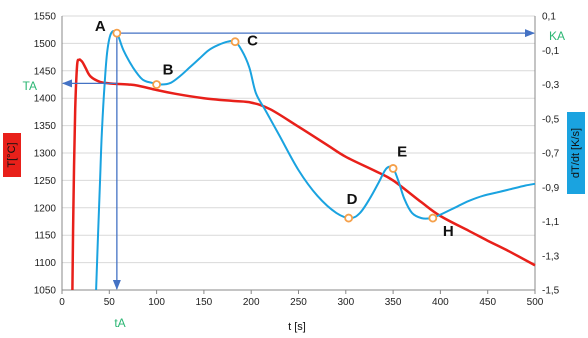 Image resolution: width=588 pixels, height=338 pixels. Describe the element at coordinates (551, 222) in the screenshot. I see `right-y-tick-label: -1,1` at that location.